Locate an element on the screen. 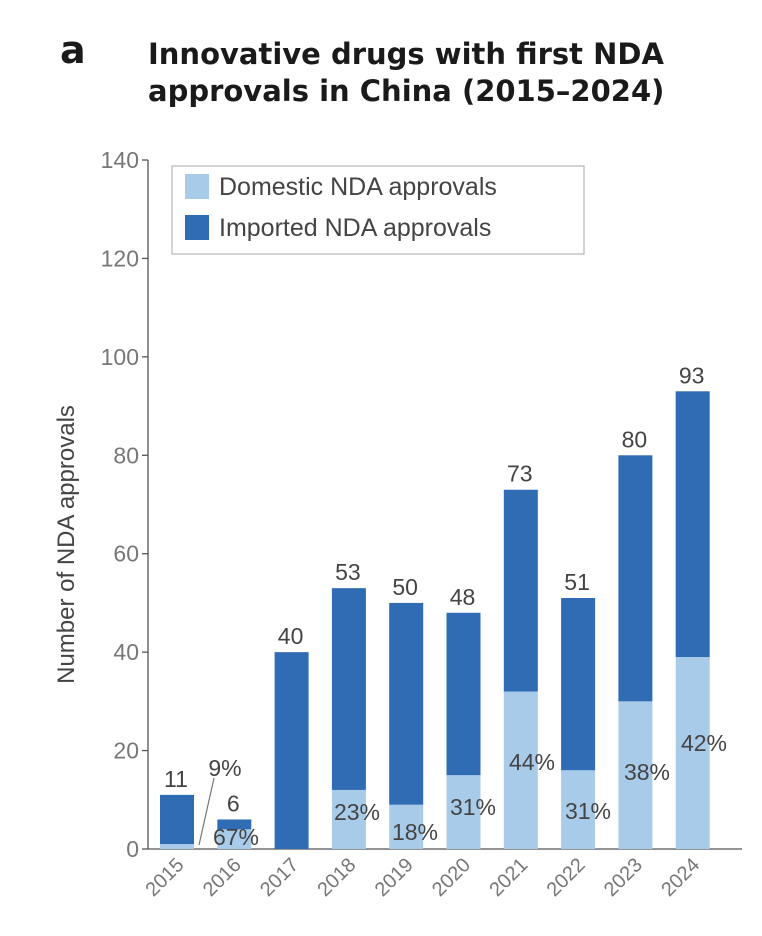 The width and height of the screenshot is (762, 936). legend-label: Imported NDA approvals is located at coordinates (355, 228).